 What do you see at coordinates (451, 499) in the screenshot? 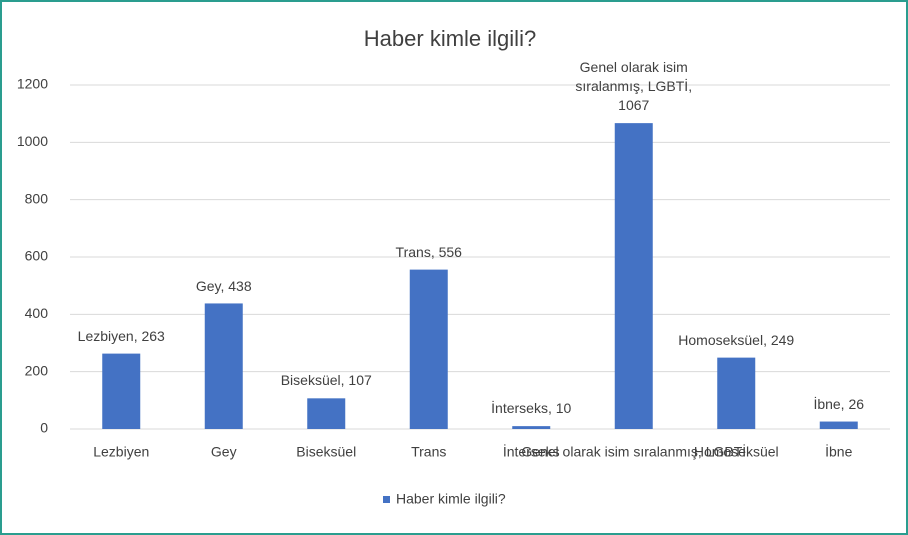
I see `legend-label: Haber kimle ilgili?` at bounding box center [451, 499].